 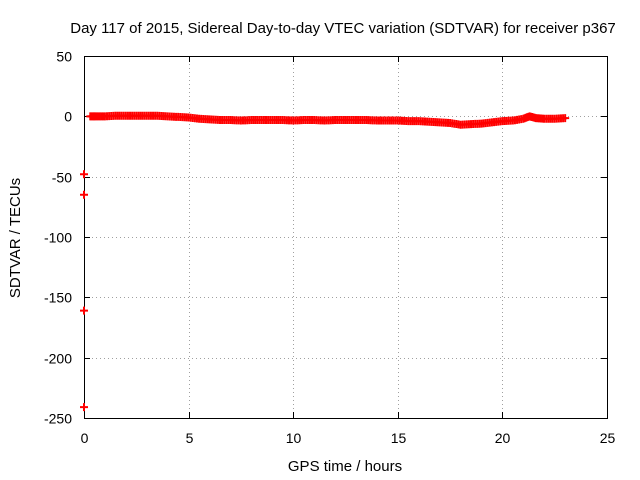 What do you see at coordinates (608, 438) in the screenshot?
I see `x-tick-label: 25` at bounding box center [608, 438].